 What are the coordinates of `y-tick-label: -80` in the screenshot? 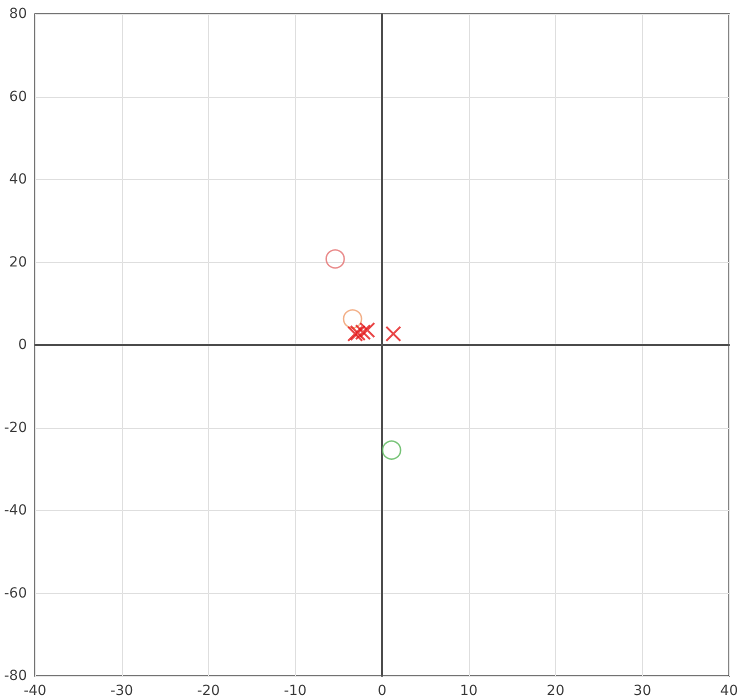 It's located at (15, 676).